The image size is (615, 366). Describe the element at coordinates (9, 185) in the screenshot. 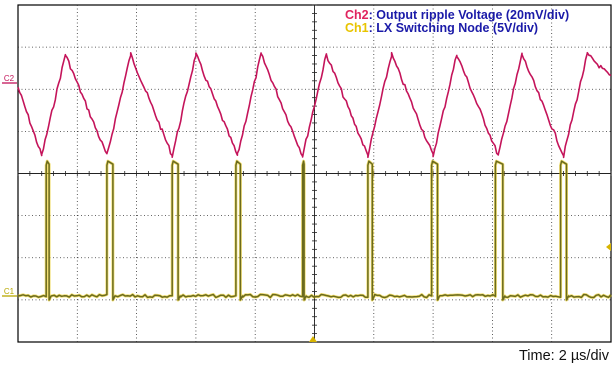

I see `channel-markers: C2 C1` at that location.